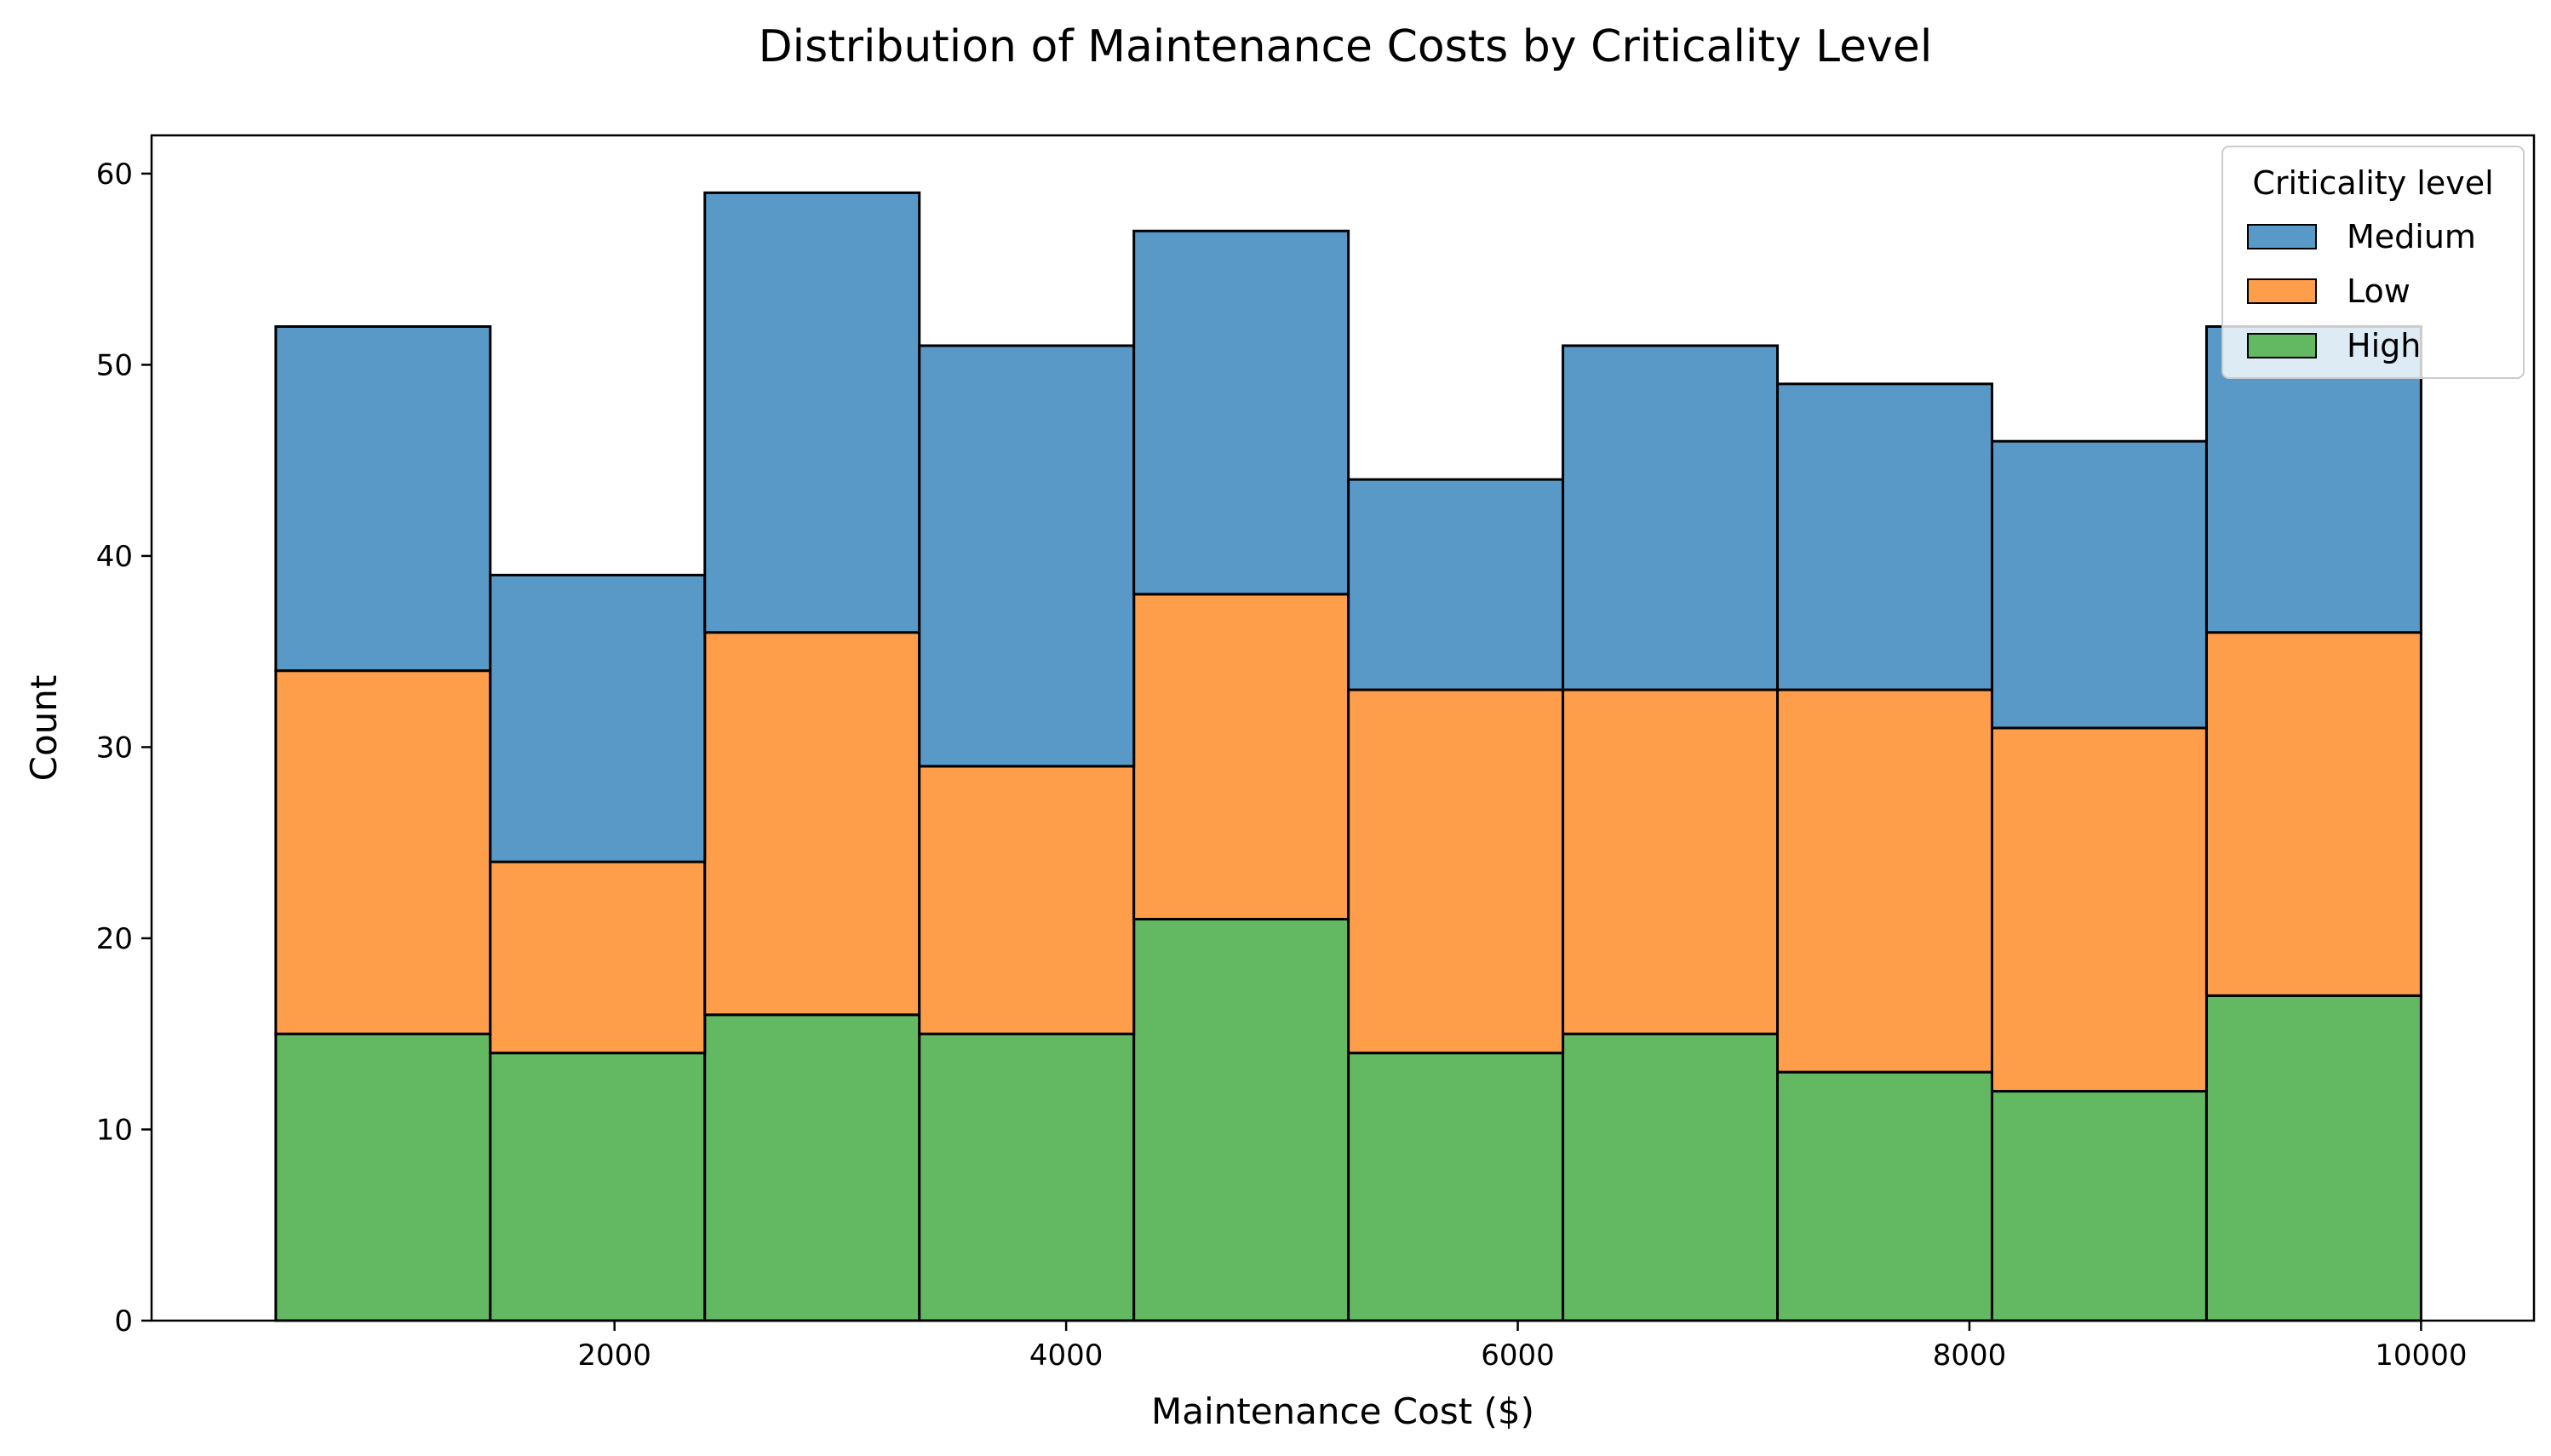  What do you see at coordinates (2379, 291) in the screenshot?
I see `legend-label-low: Low` at bounding box center [2379, 291].